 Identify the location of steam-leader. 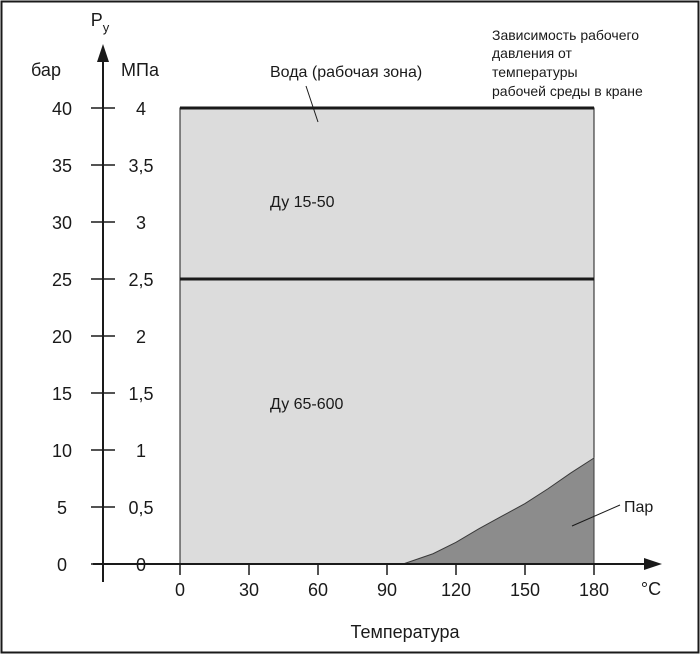
(596, 515).